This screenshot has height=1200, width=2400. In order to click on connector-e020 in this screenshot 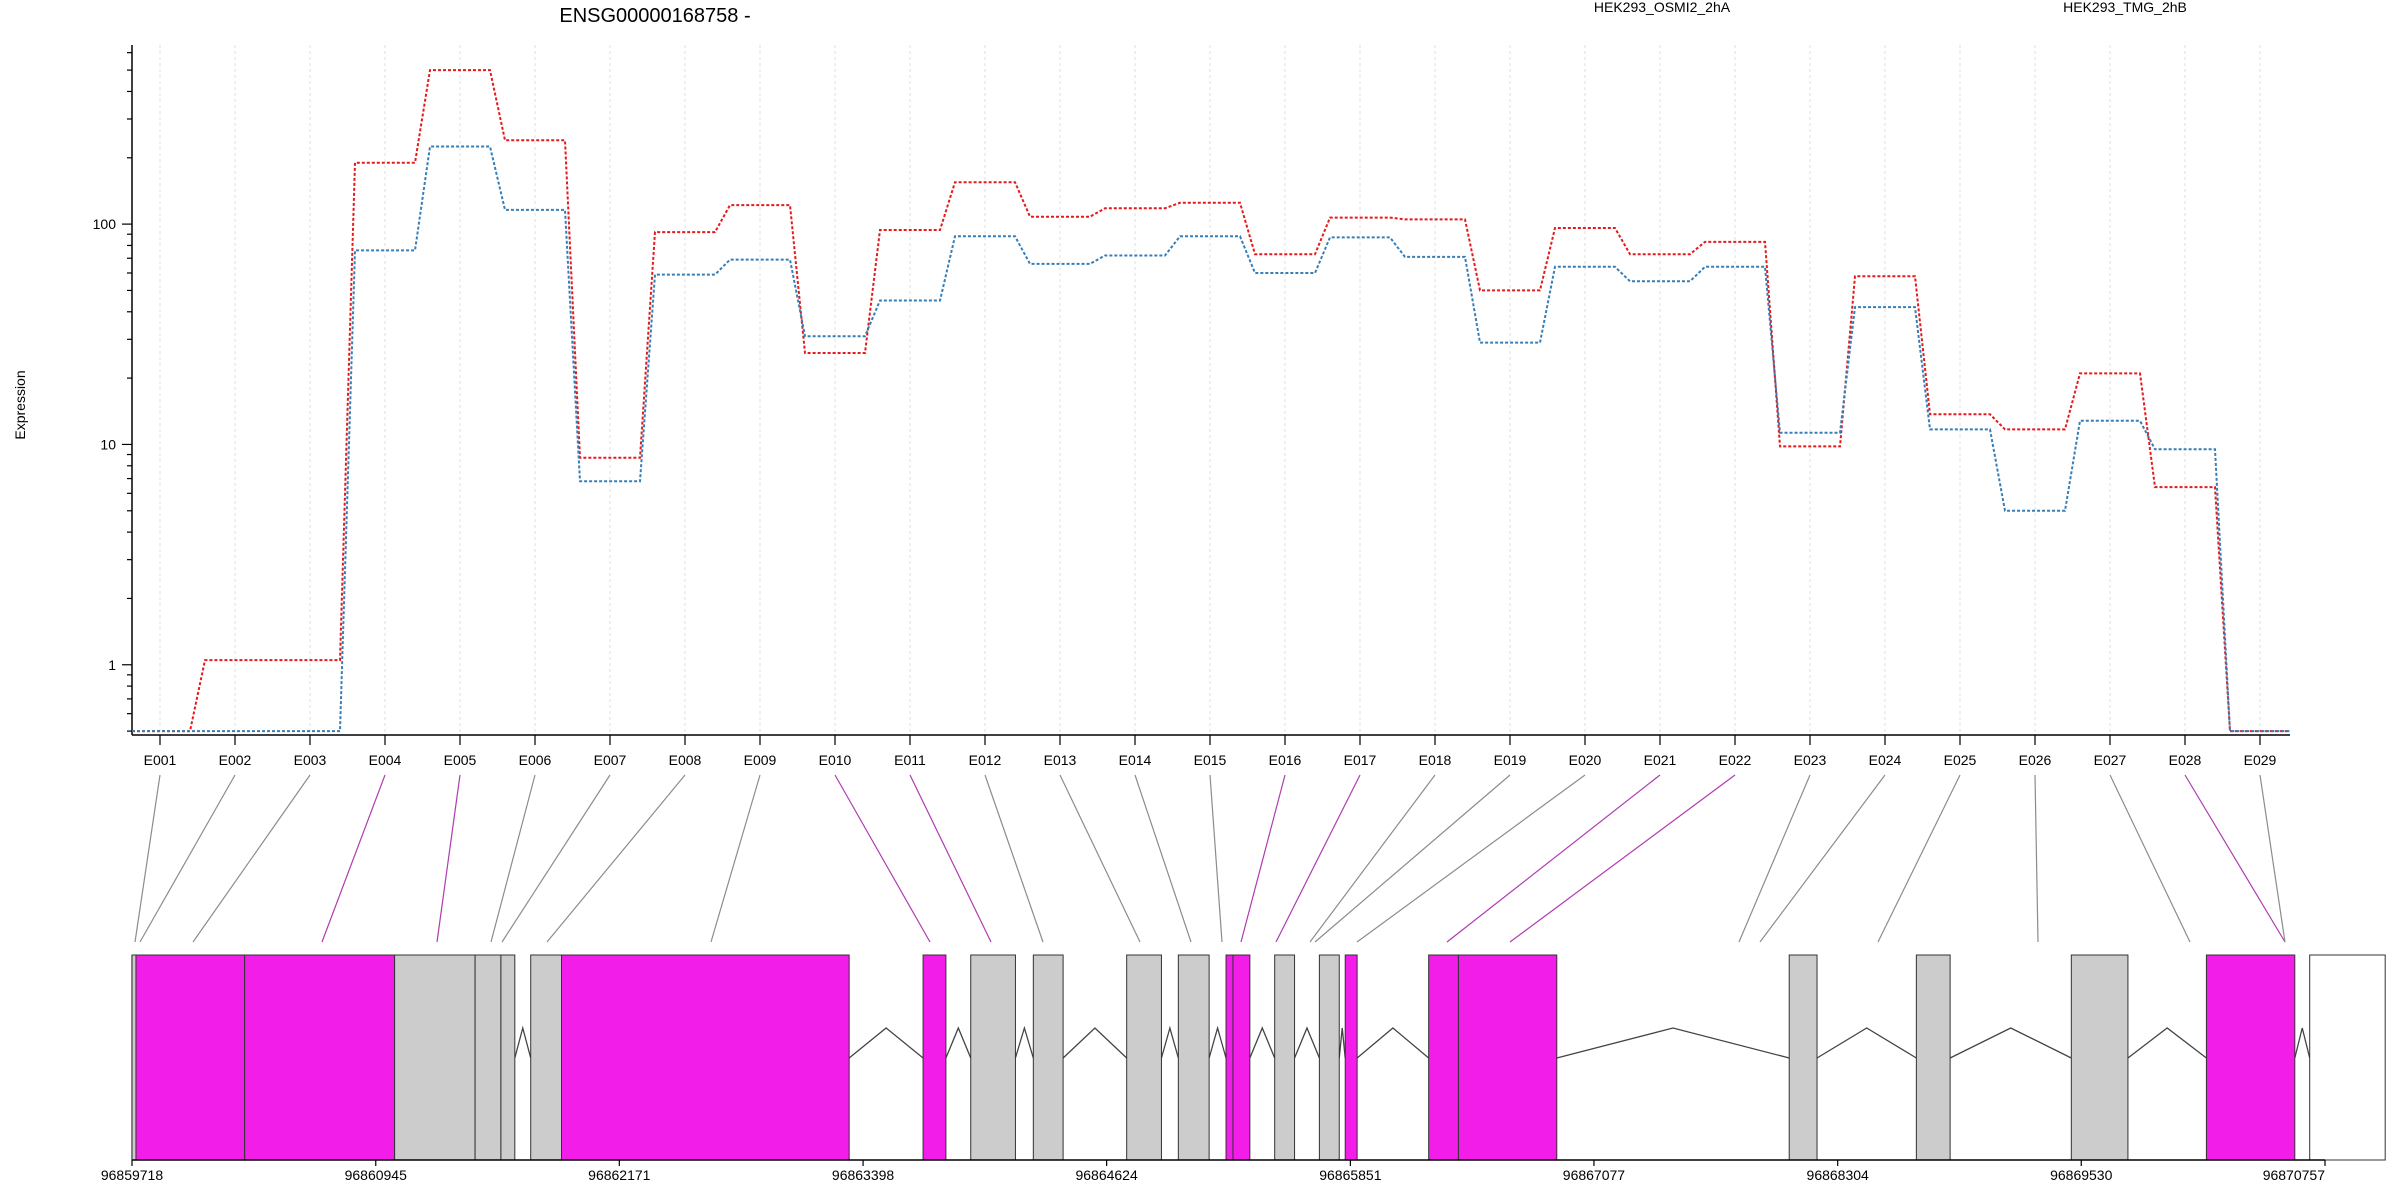, I will do `click(1471, 858)`.